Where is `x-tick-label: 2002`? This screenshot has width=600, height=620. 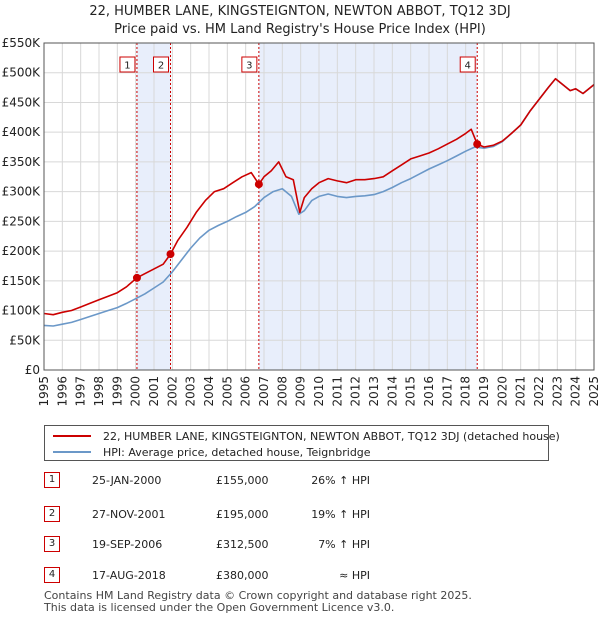 x-tick-label: 2002 is located at coordinates (172, 391).